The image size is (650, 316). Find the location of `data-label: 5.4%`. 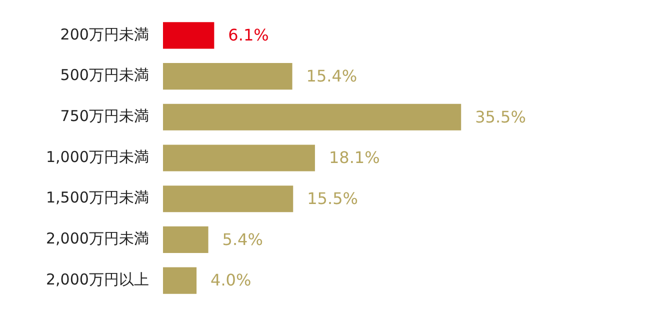

data-label: 5.4% is located at coordinates (242, 239).